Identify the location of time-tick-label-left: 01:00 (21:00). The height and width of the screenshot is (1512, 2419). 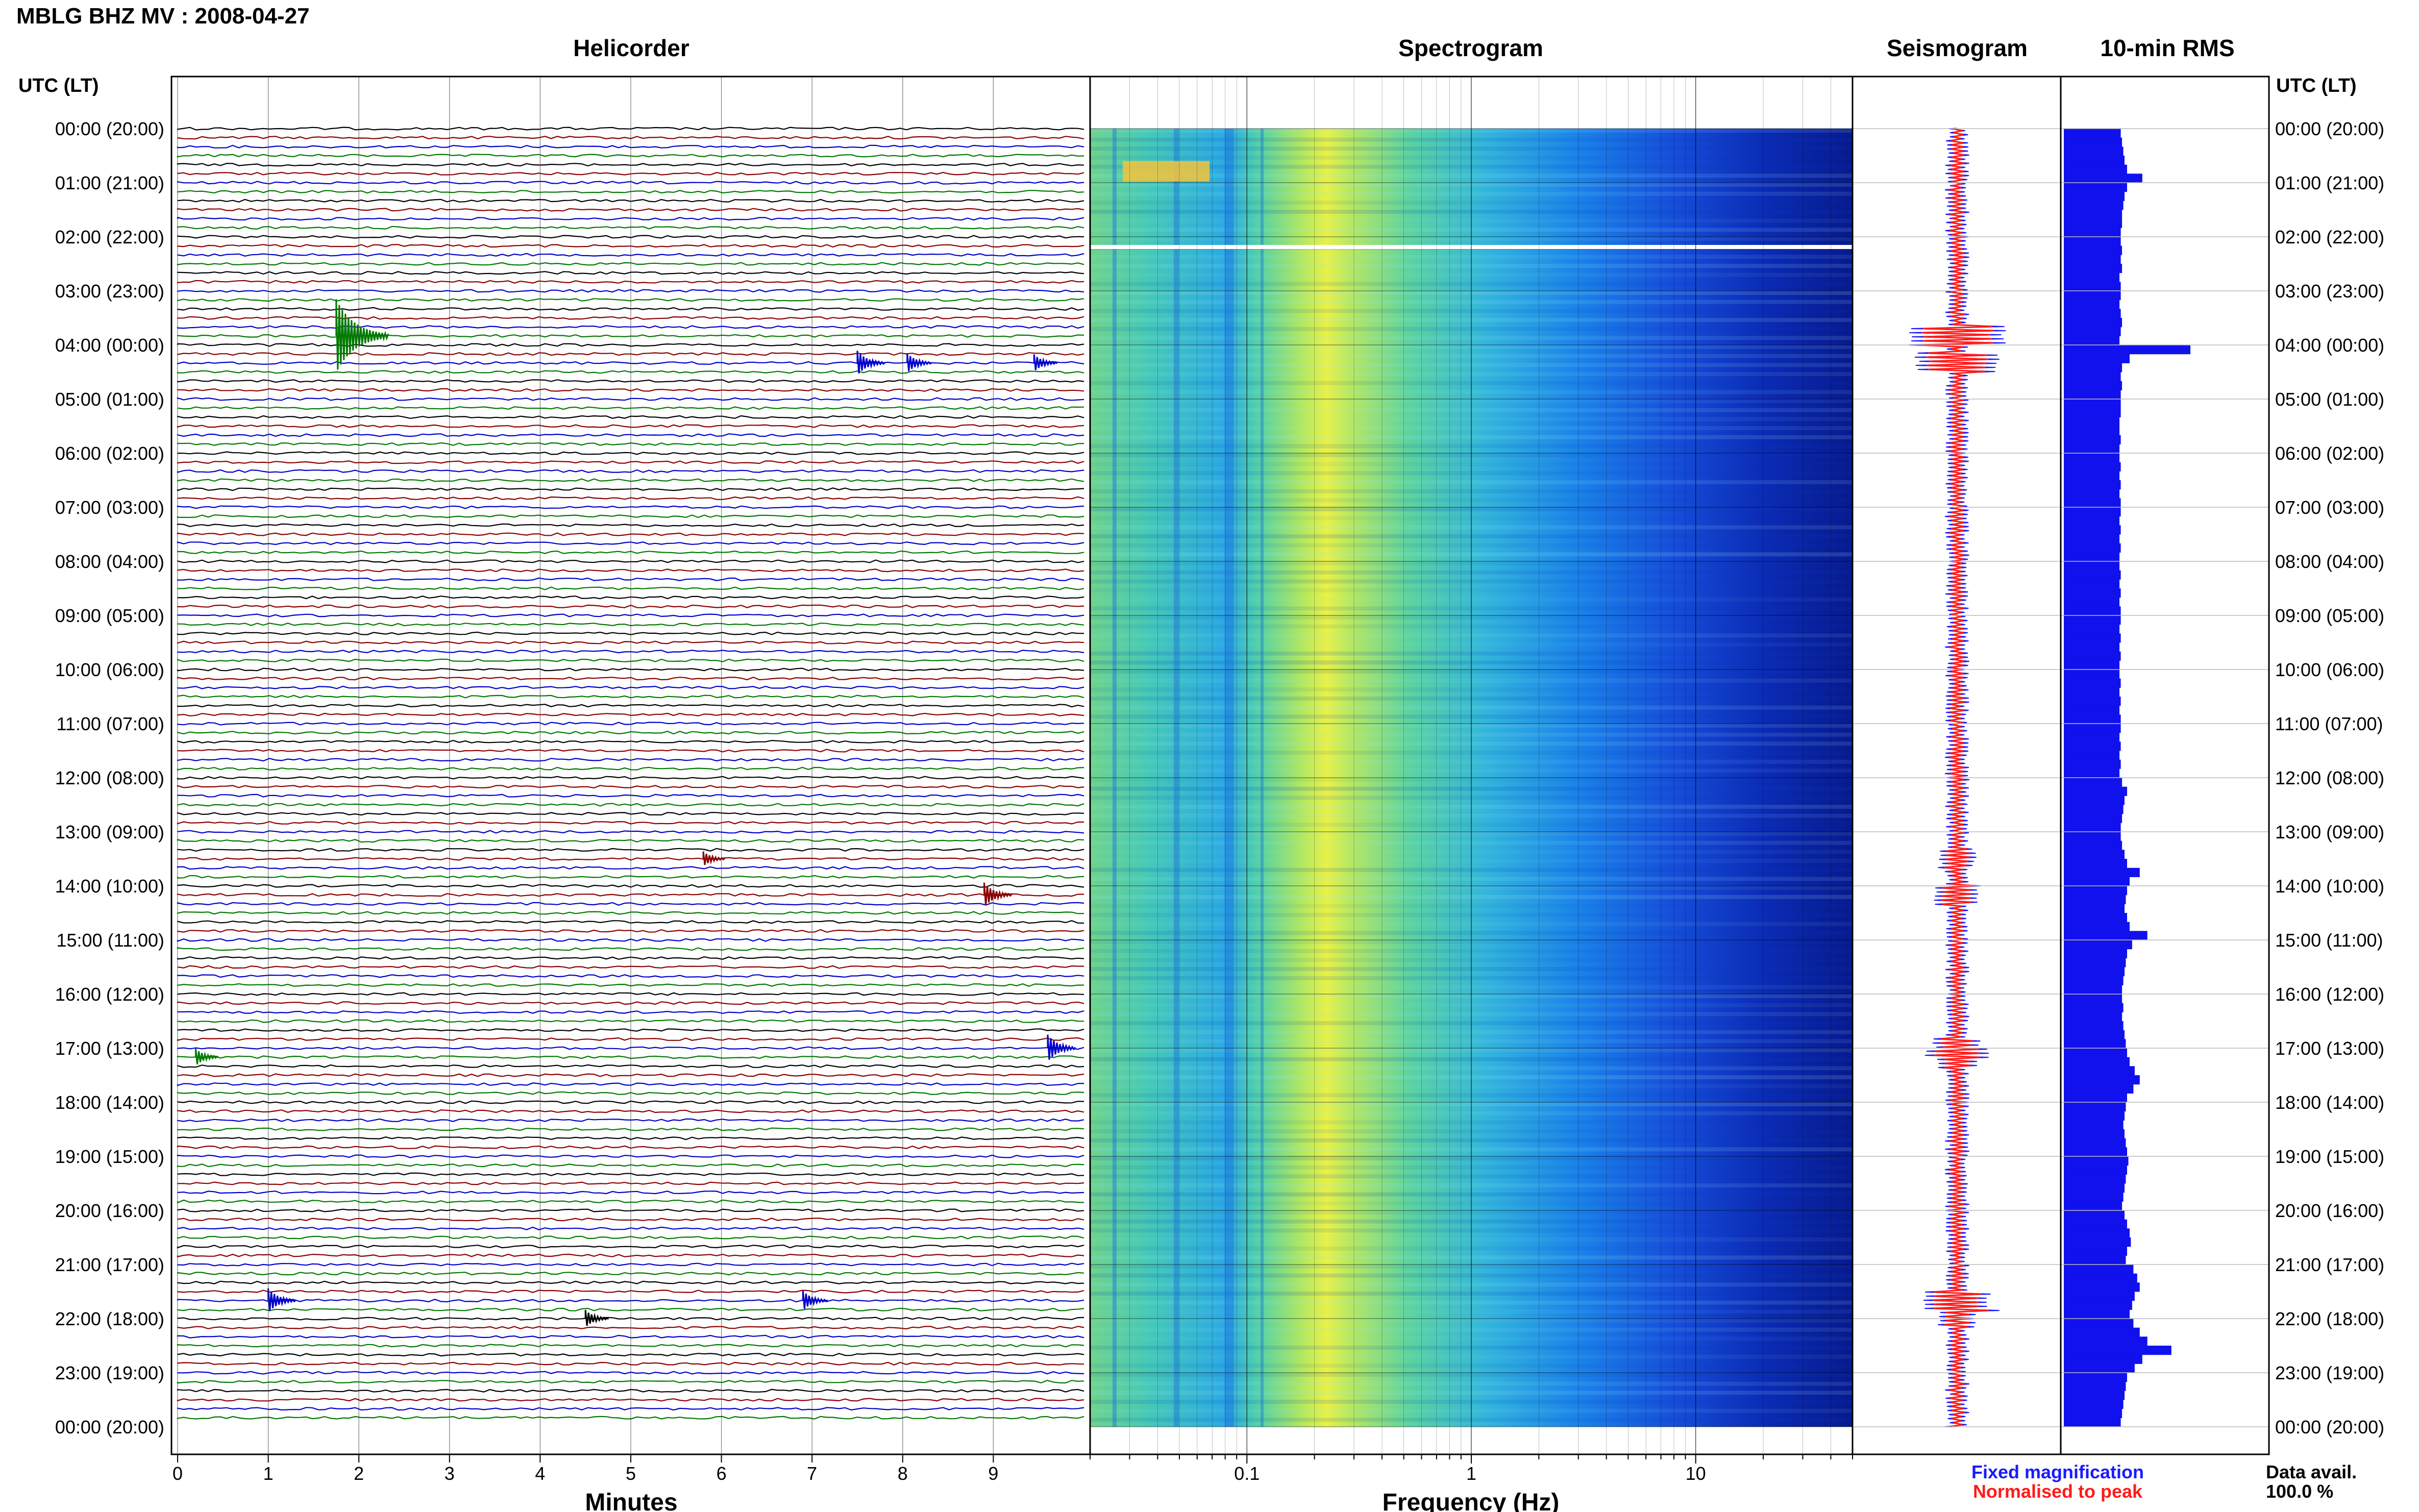
(109, 182).